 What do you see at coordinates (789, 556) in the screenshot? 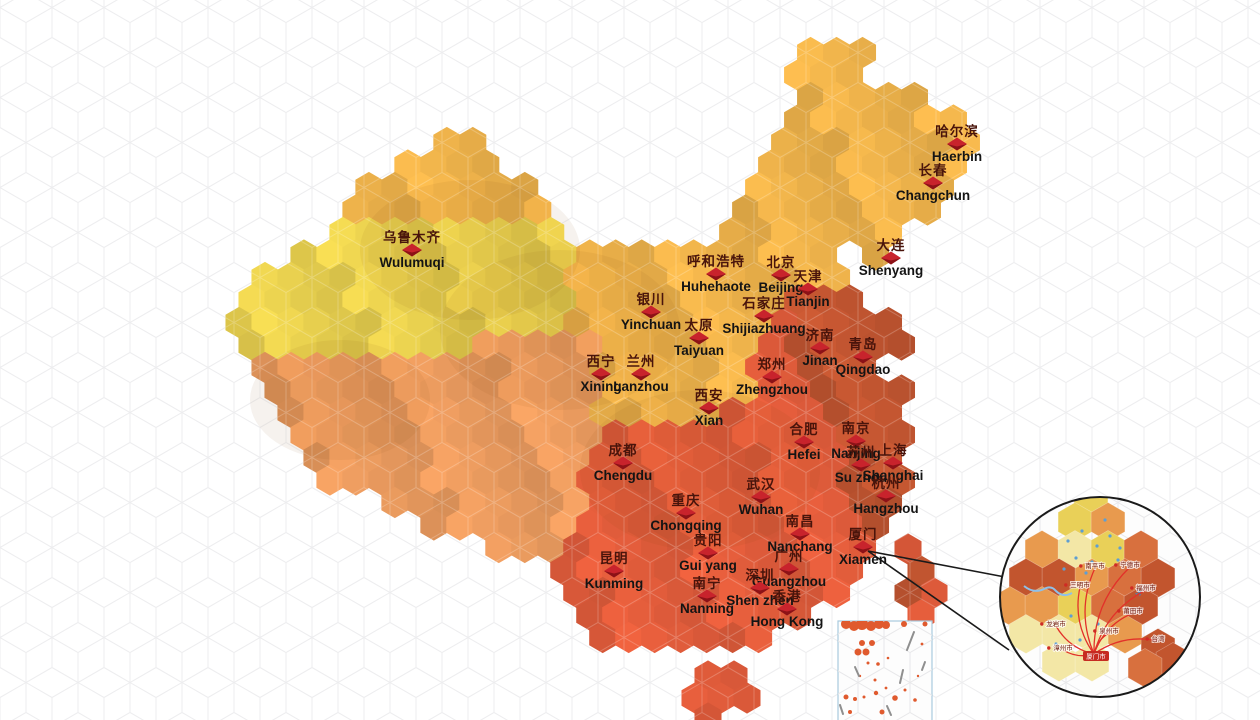
I see `city-label-cn: 广州` at bounding box center [789, 556].